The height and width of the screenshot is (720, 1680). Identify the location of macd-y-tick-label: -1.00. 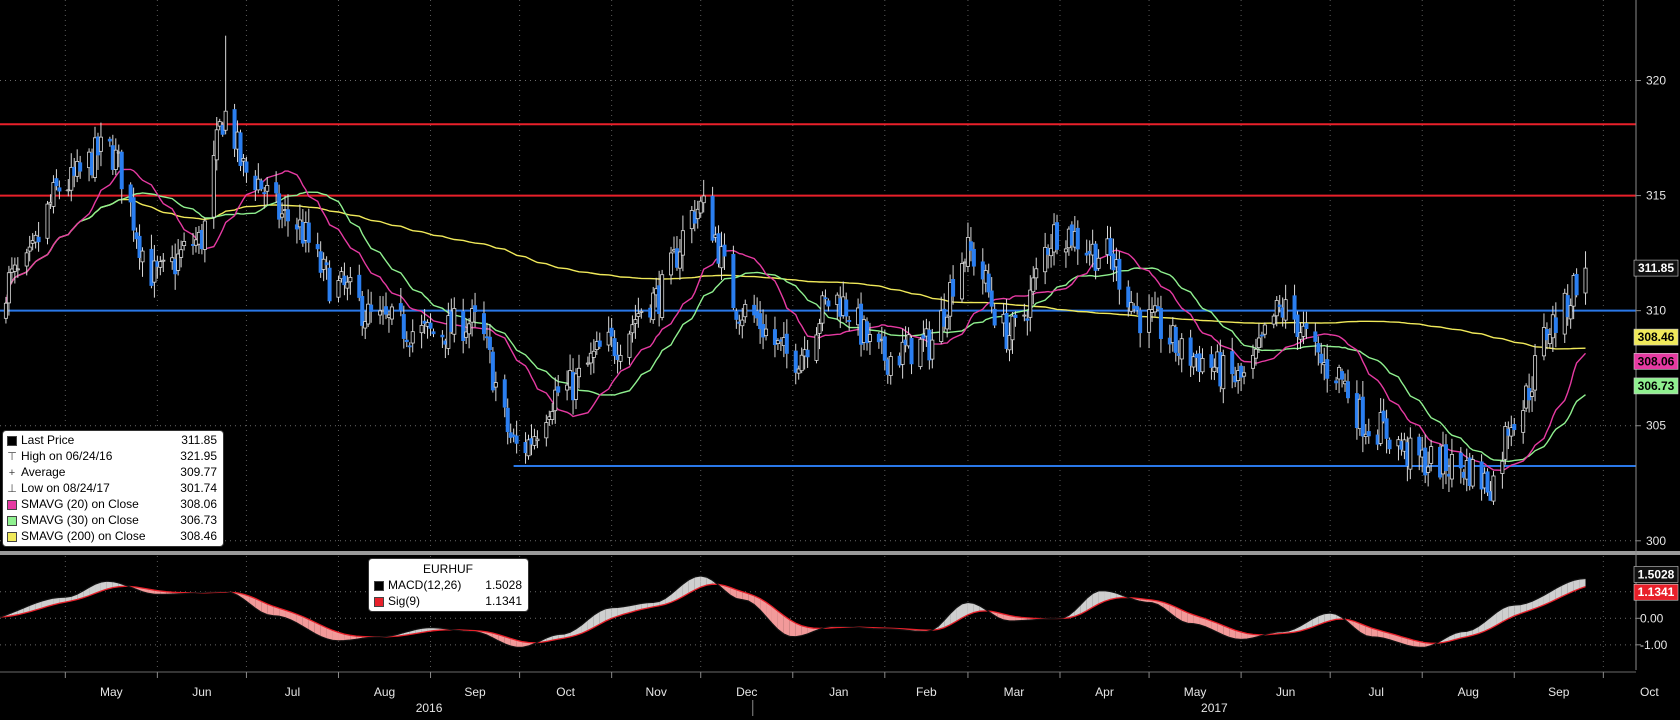
(1654, 645).